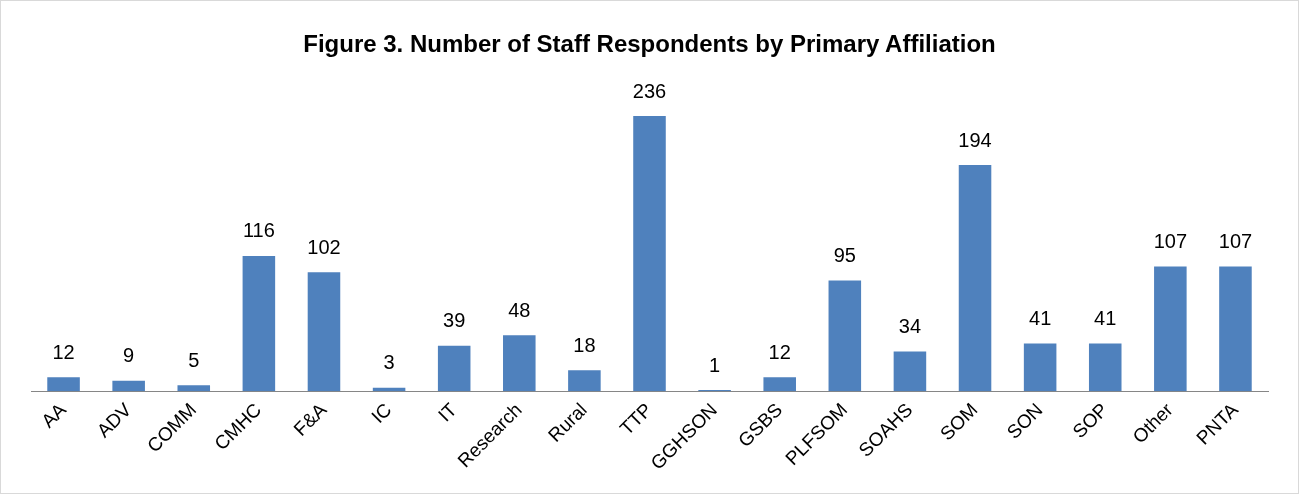 The height and width of the screenshot is (494, 1299). I want to click on data-label: 116, so click(258, 230).